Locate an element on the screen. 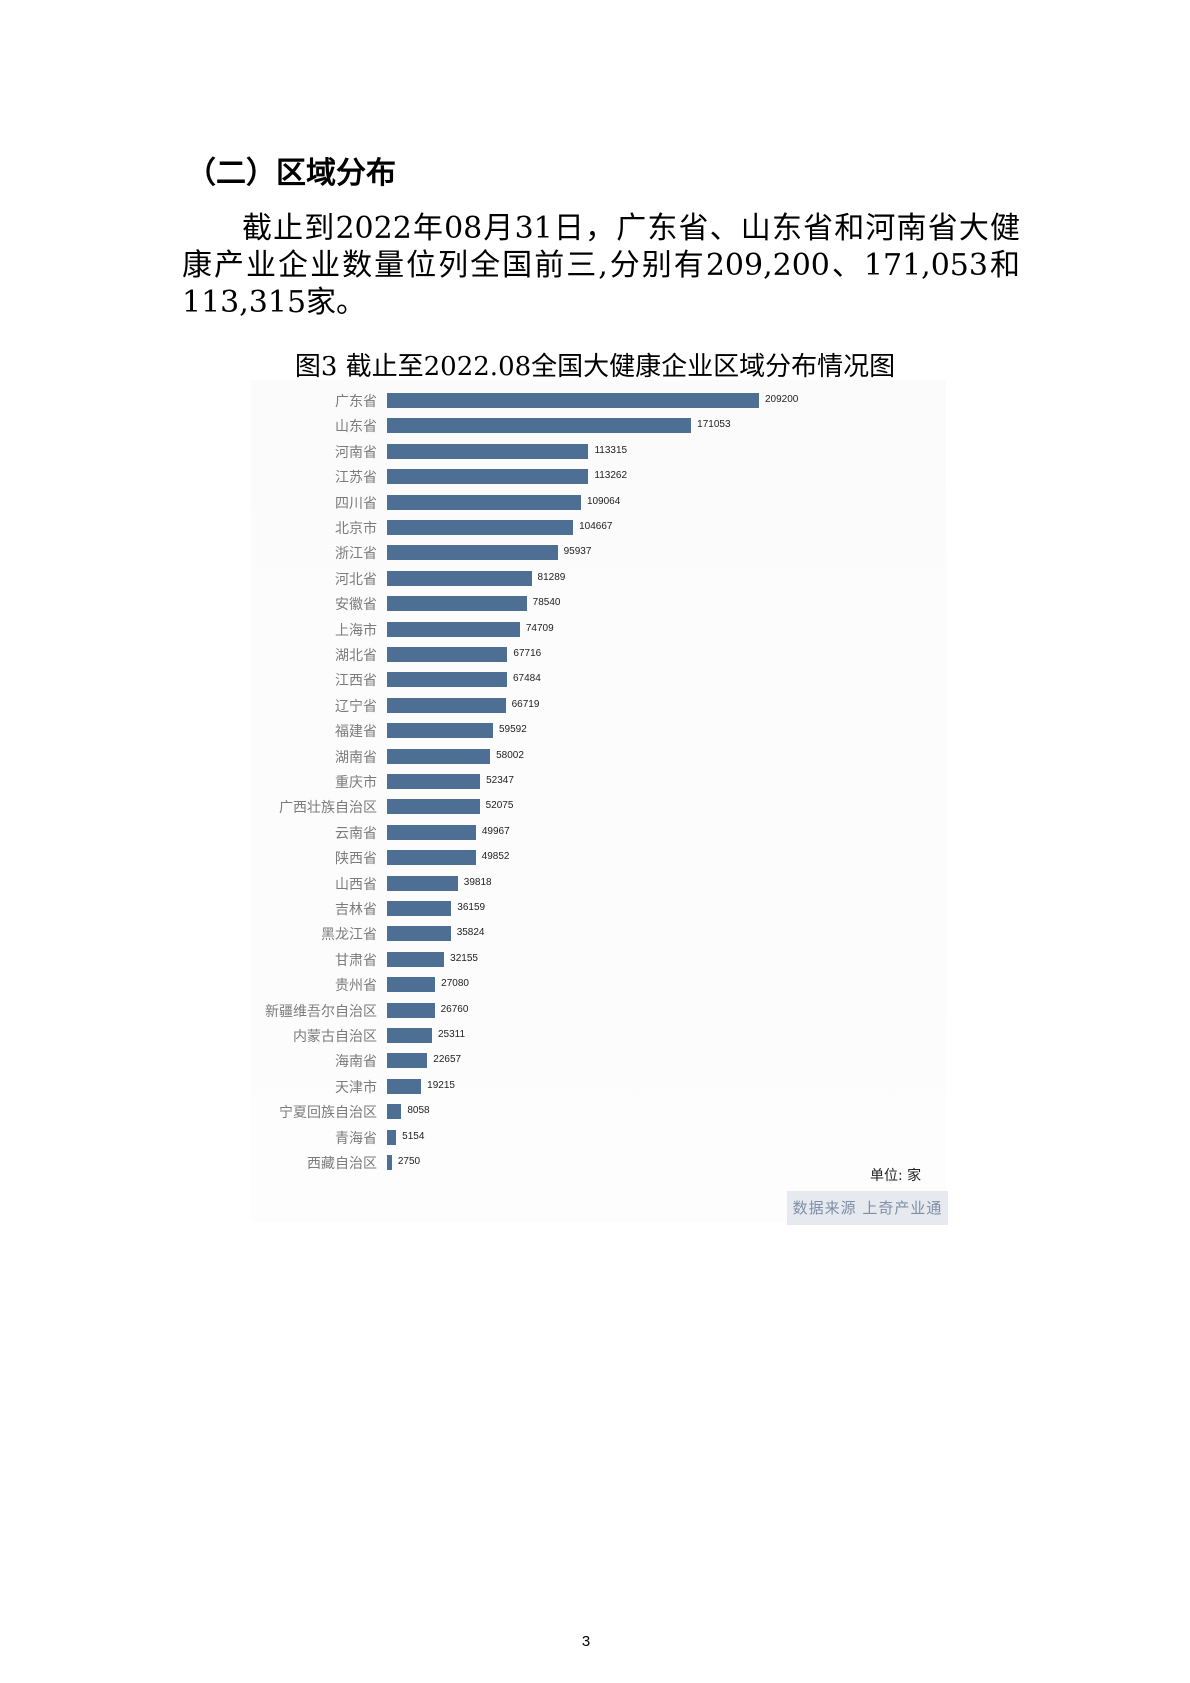 Image resolution: width=1190 pixels, height=1683 pixels. category-label: 新疆维吾尔自治区 is located at coordinates (321, 1011).